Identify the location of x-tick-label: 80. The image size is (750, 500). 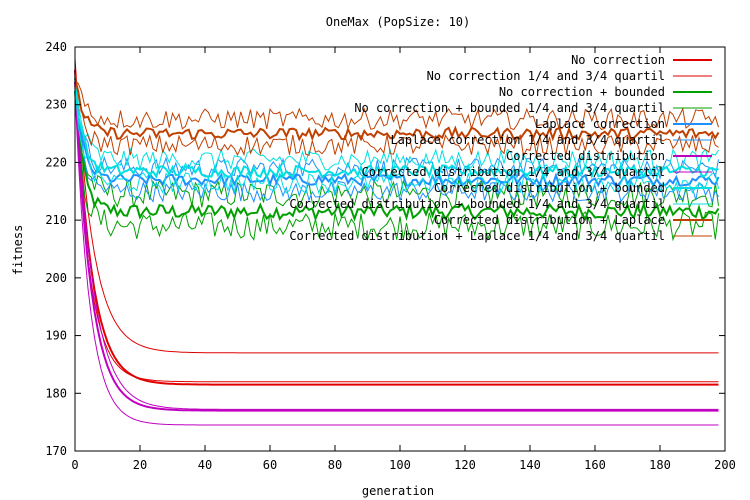
(335, 465).